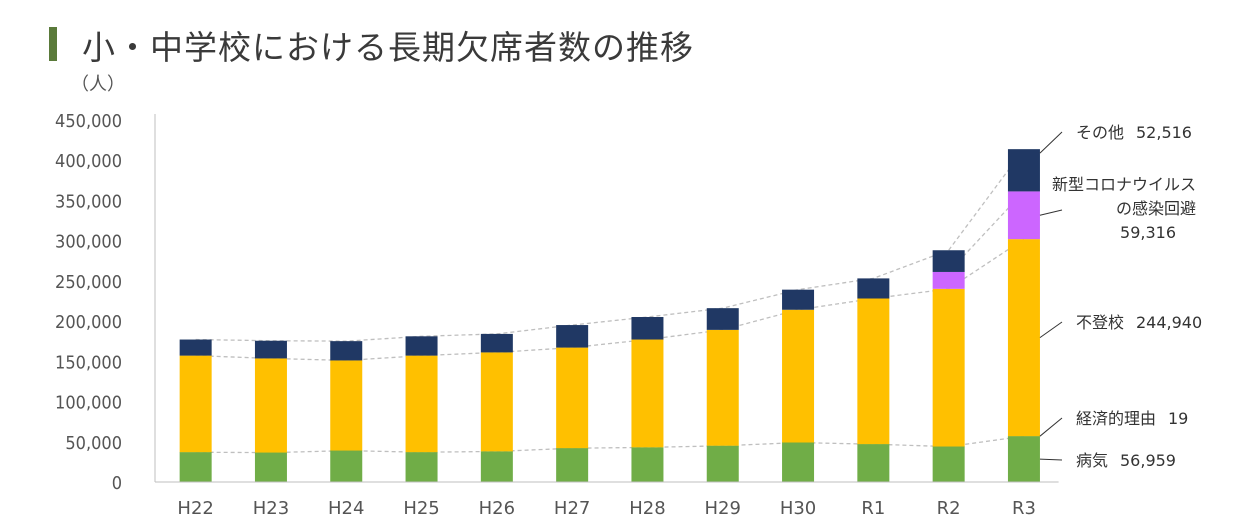 The image size is (1250, 526). What do you see at coordinates (88, 121) in the screenshot?
I see `y-tick-label: 450,000` at bounding box center [88, 121].